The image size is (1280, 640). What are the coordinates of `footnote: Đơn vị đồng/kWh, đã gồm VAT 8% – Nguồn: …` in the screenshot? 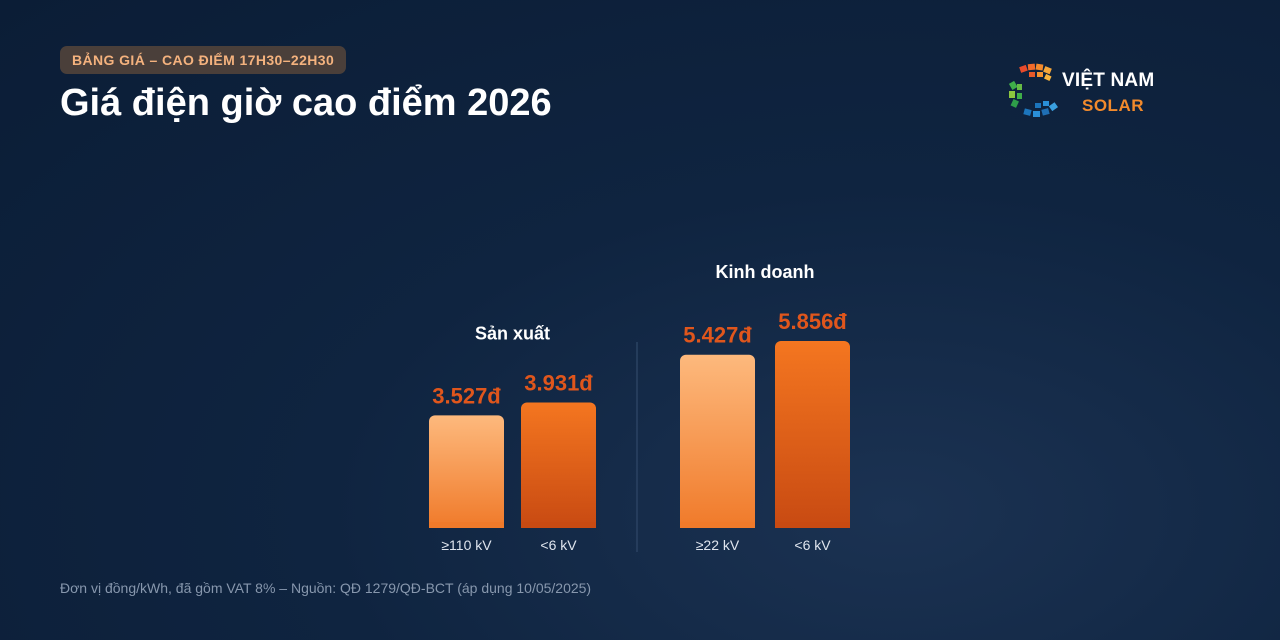 It's located at (326, 588).